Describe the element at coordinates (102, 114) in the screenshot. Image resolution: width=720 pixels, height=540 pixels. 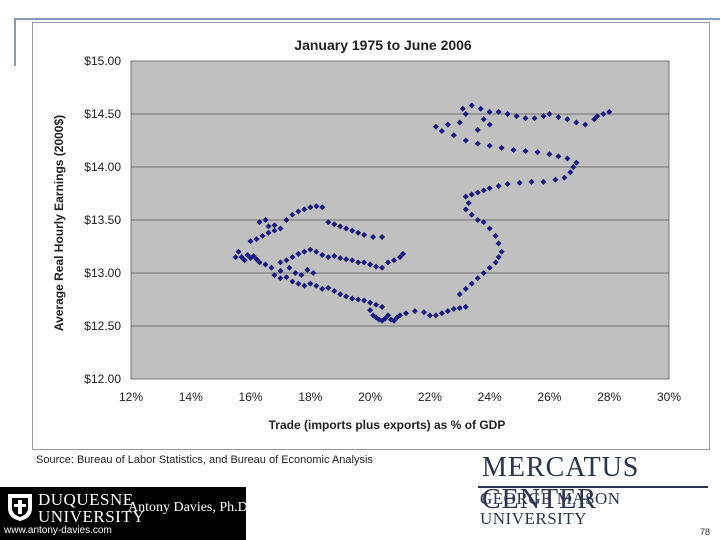
I see `y-tick-label: $14.50` at that location.